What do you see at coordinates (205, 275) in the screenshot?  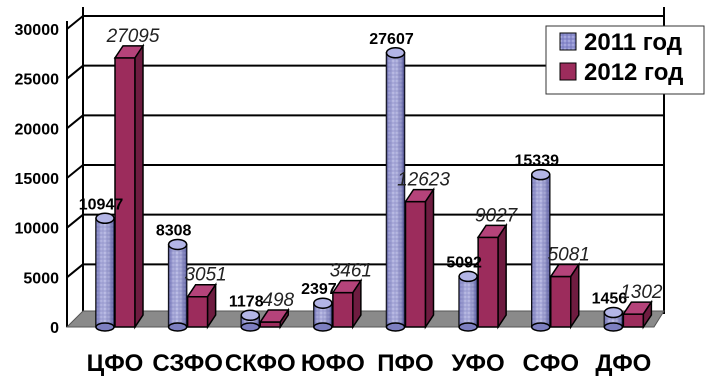 I see `data-label-2012: 3051` at bounding box center [205, 275].